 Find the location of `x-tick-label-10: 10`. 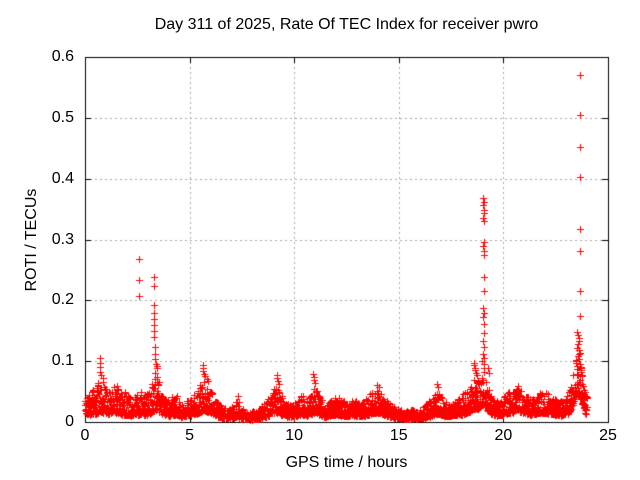

x-tick-label-10: 10 is located at coordinates (294, 435).